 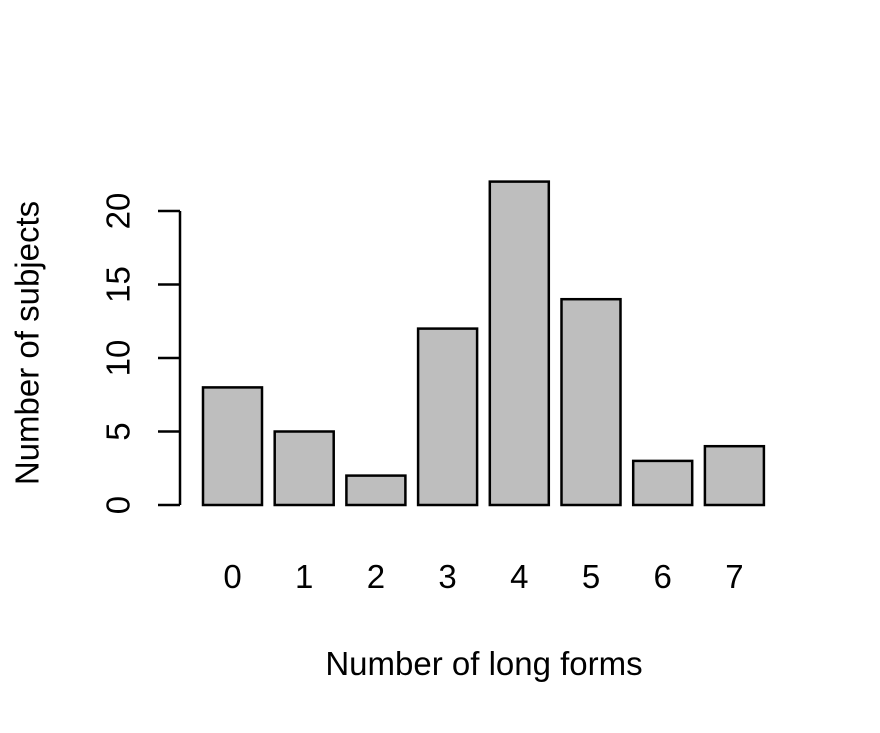 What do you see at coordinates (376, 576) in the screenshot?
I see `x-tick-label: 2` at bounding box center [376, 576].